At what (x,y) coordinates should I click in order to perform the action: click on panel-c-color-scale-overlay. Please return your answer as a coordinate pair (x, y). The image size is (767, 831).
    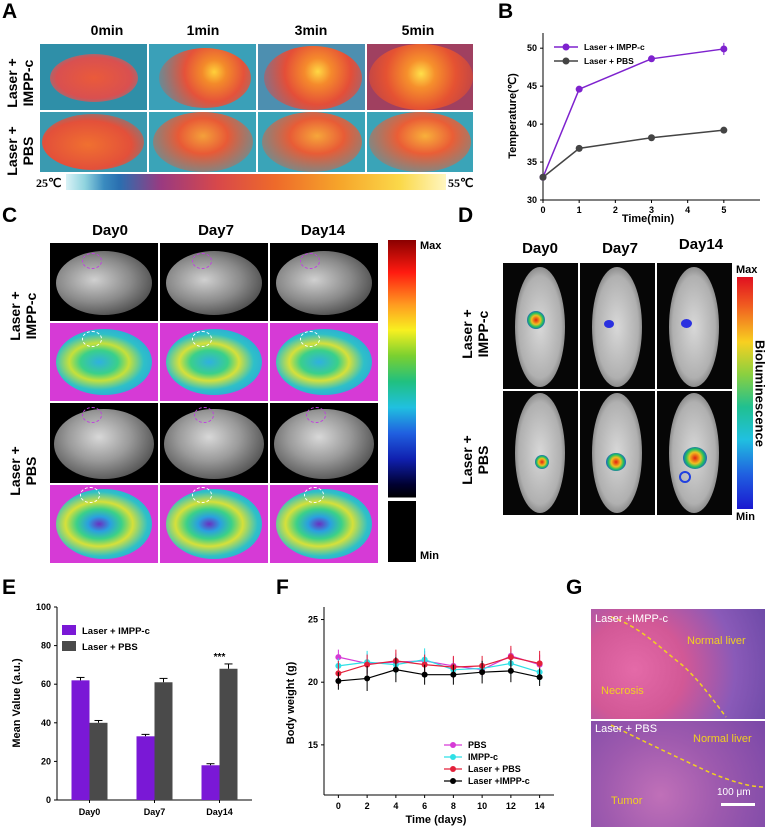
    Looking at the image, I should click on (402, 401).